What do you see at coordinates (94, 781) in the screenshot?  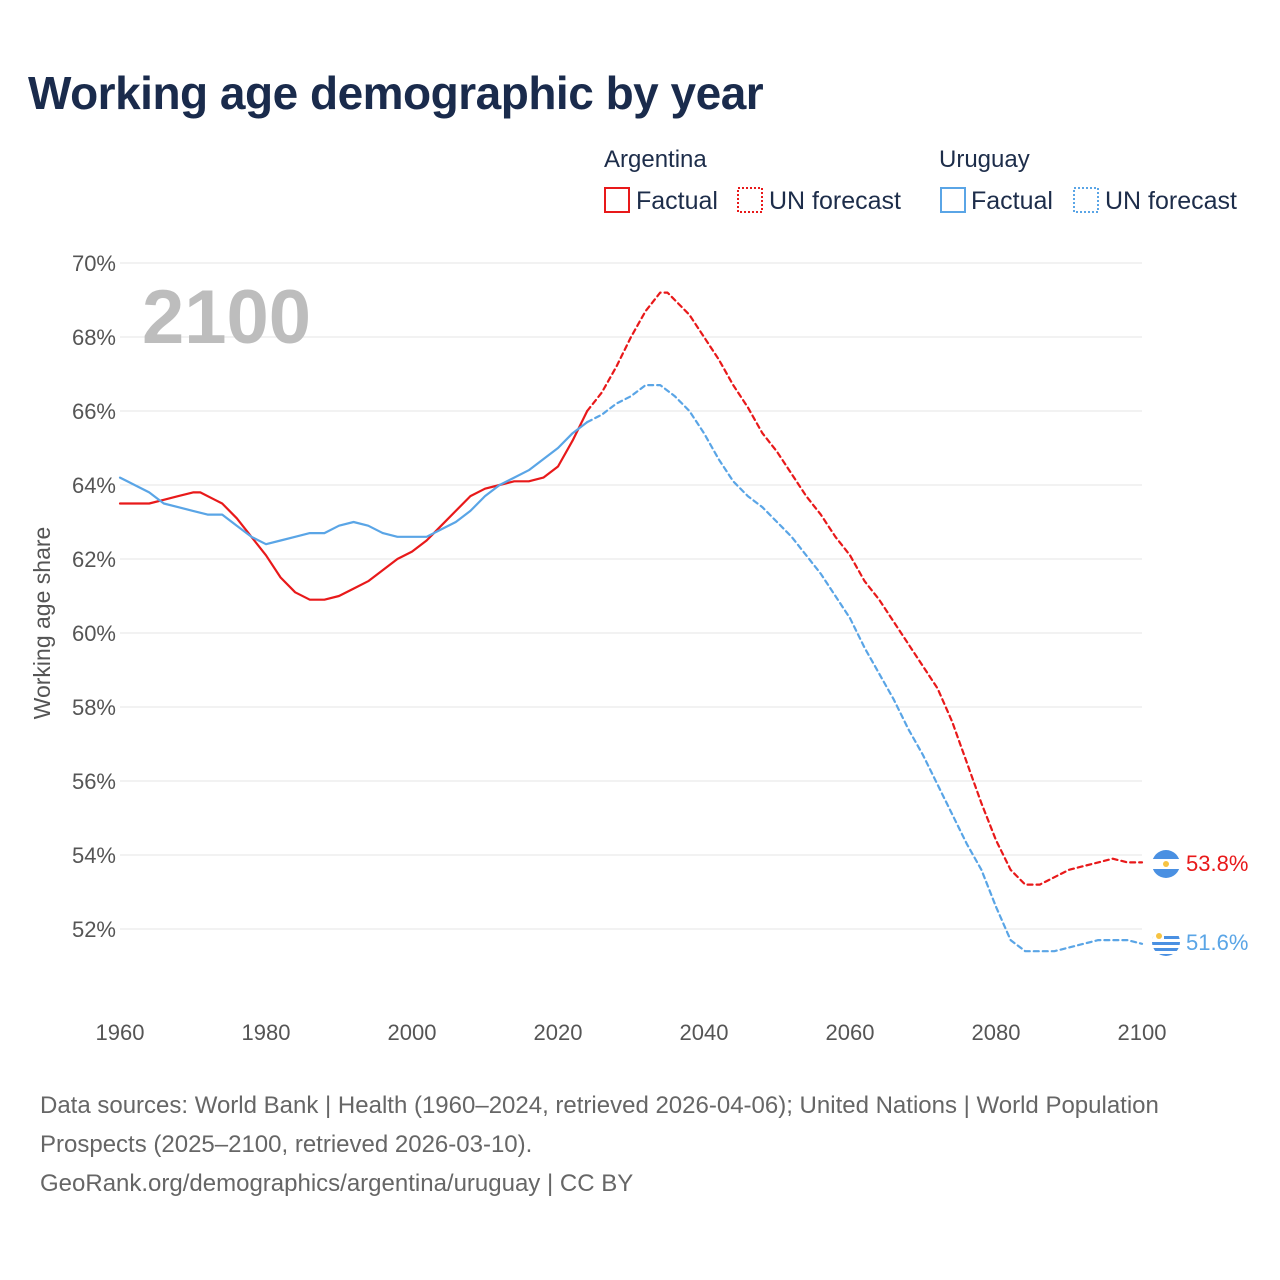 I see `y-tick-label: 56%` at bounding box center [94, 781].